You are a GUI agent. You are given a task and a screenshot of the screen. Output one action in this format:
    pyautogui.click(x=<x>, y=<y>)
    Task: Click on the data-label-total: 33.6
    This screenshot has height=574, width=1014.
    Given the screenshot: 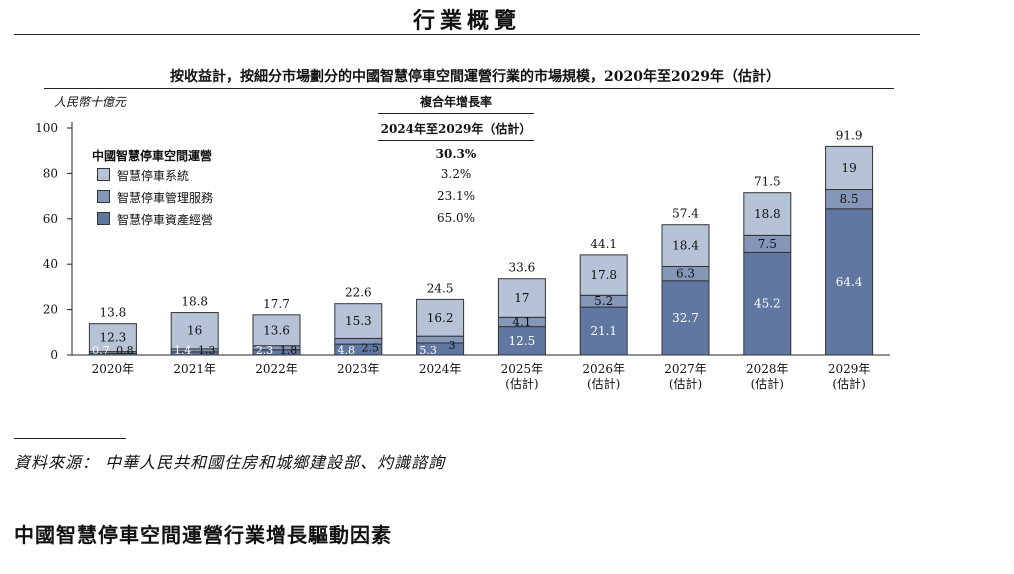 What is the action you would take?
    pyautogui.click(x=522, y=268)
    